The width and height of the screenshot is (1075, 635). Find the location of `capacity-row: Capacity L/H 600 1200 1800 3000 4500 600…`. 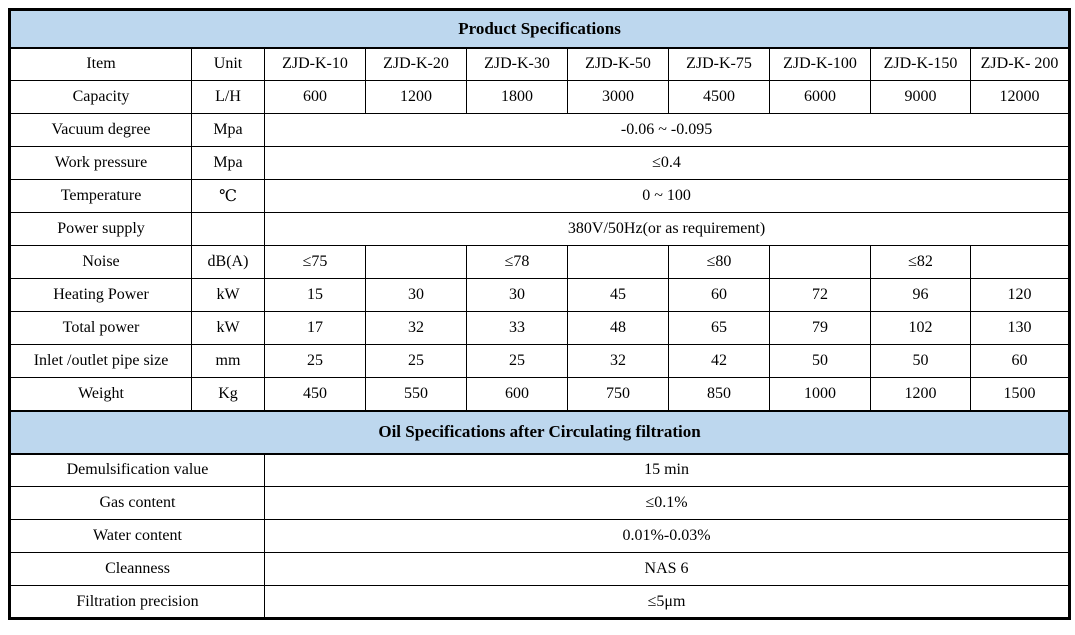

capacity-row: Capacity L/H 600 1200 1800 3000 4500 600… is located at coordinates (540, 97).